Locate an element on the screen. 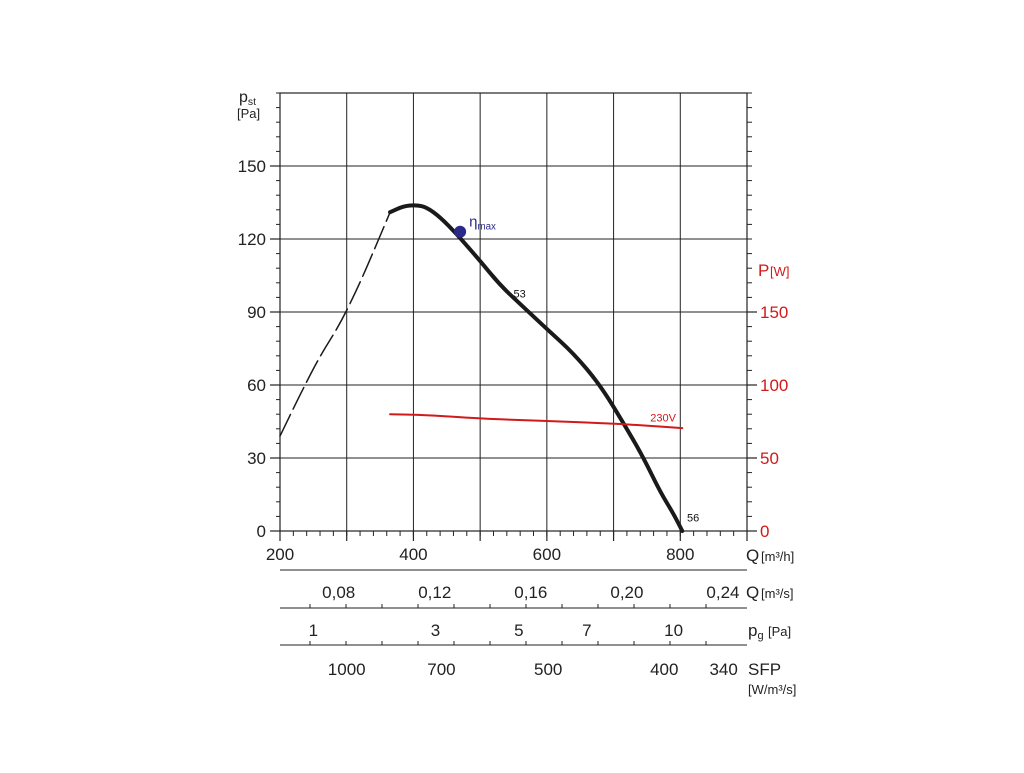  x-axis-label: Q is located at coordinates (752, 555).